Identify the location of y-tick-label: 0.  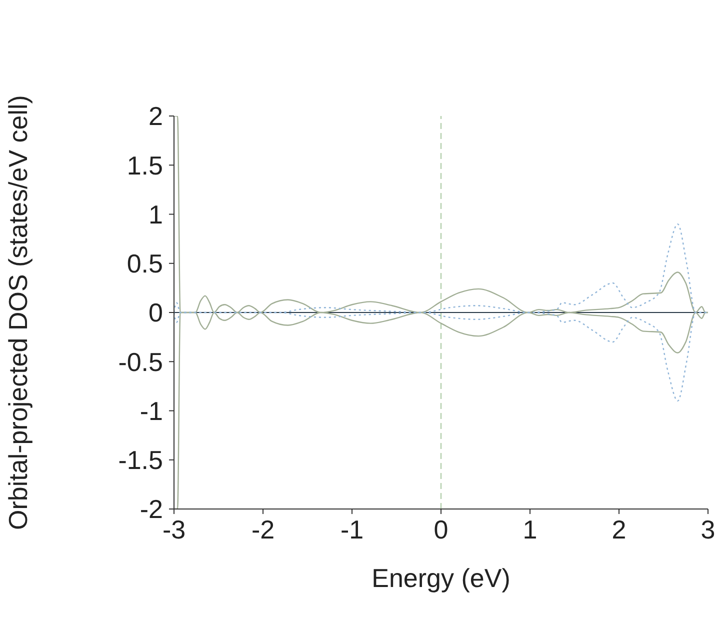
(155, 313).